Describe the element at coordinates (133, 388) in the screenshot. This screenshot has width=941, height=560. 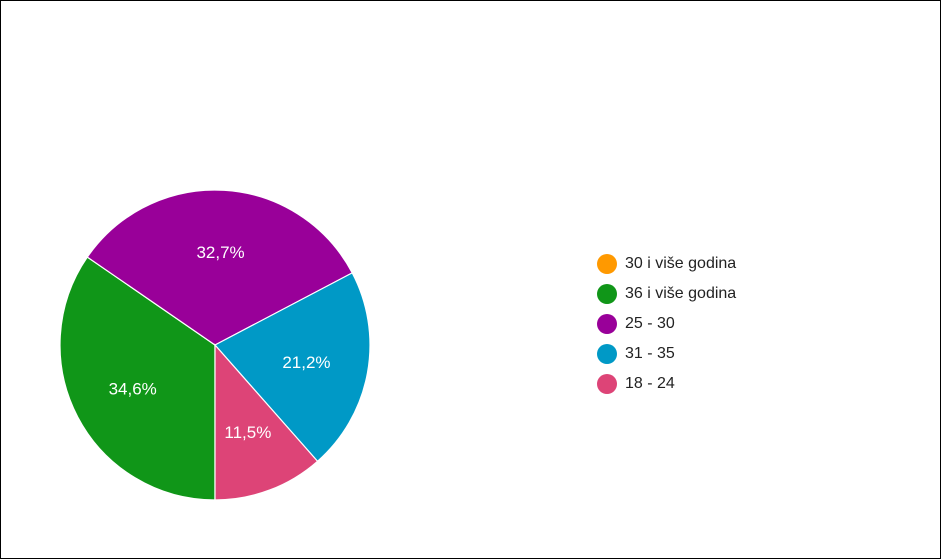
I see `slice-value-label: 34,6%` at that location.